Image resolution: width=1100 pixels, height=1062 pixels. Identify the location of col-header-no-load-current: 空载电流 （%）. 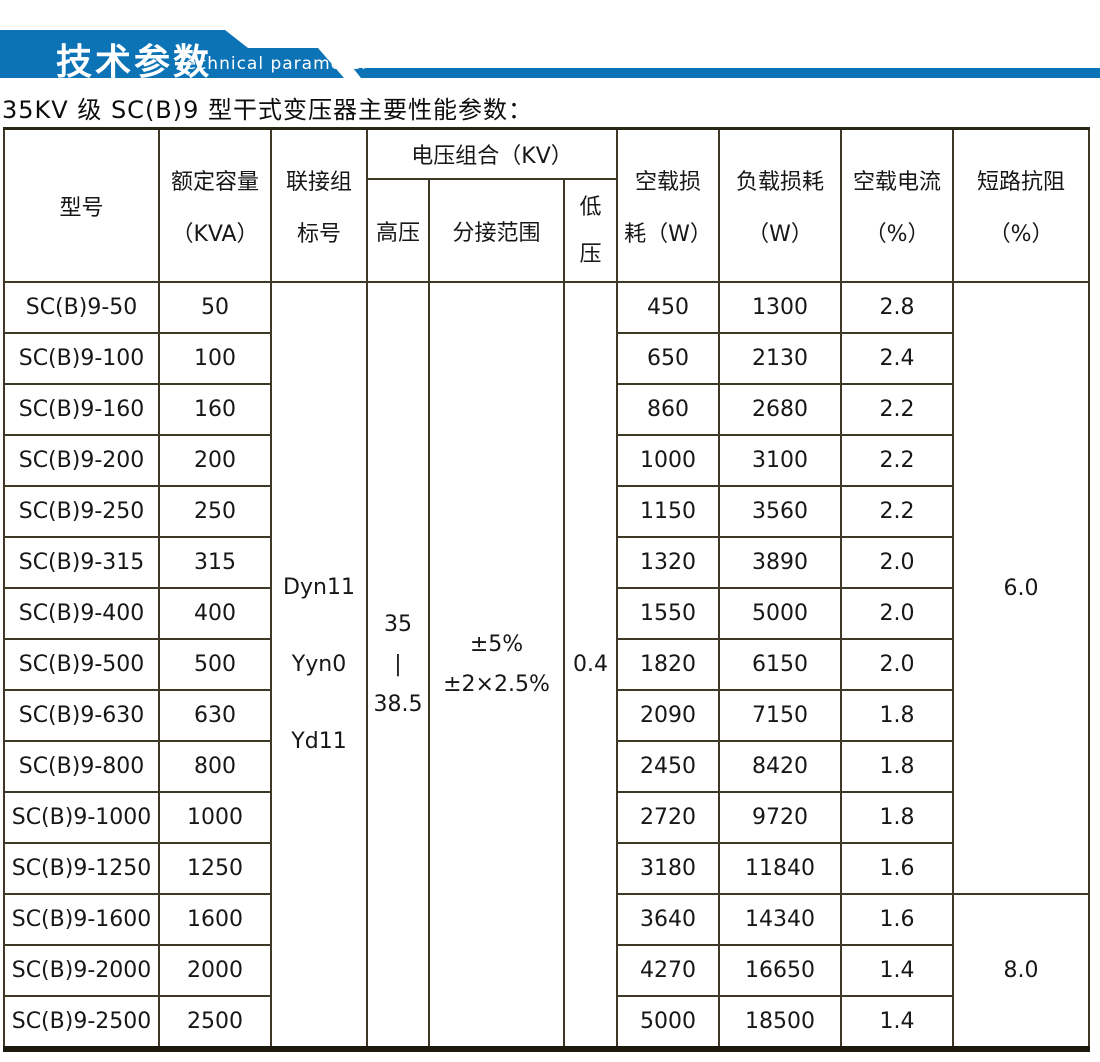
(897, 205).